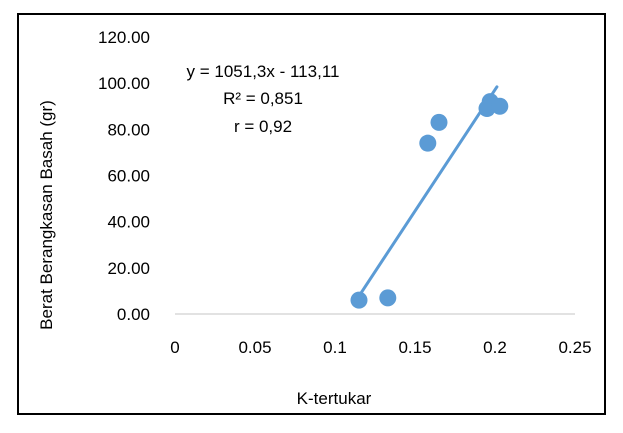  Describe the element at coordinates (263, 98) in the screenshot. I see `r-squared-annotation: R² = 0,851` at that location.